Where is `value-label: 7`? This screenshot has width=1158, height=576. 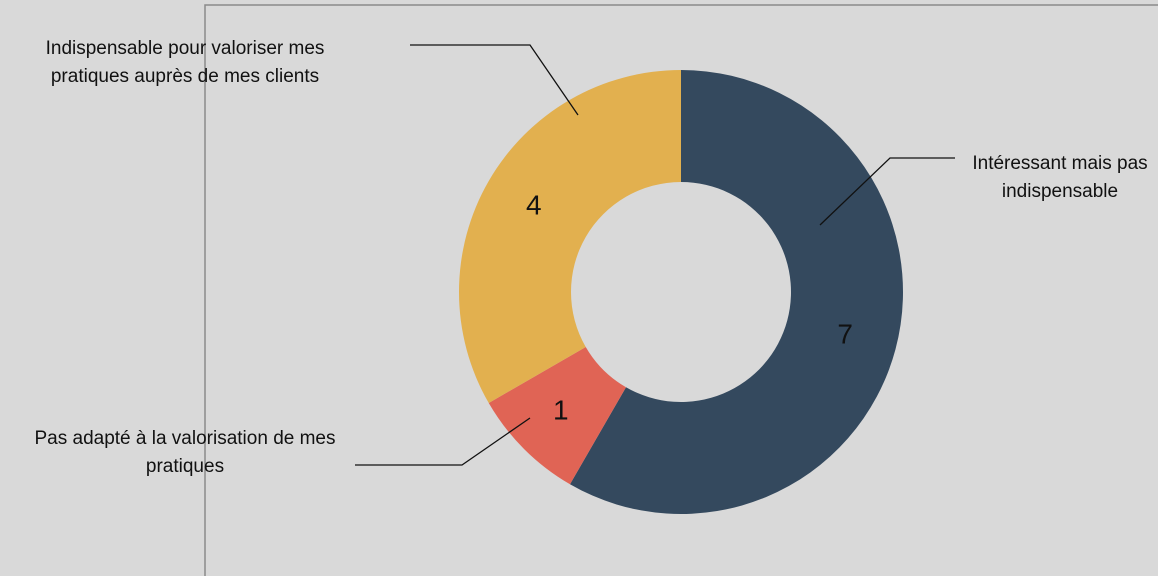
value-label: 7 is located at coordinates (845, 333).